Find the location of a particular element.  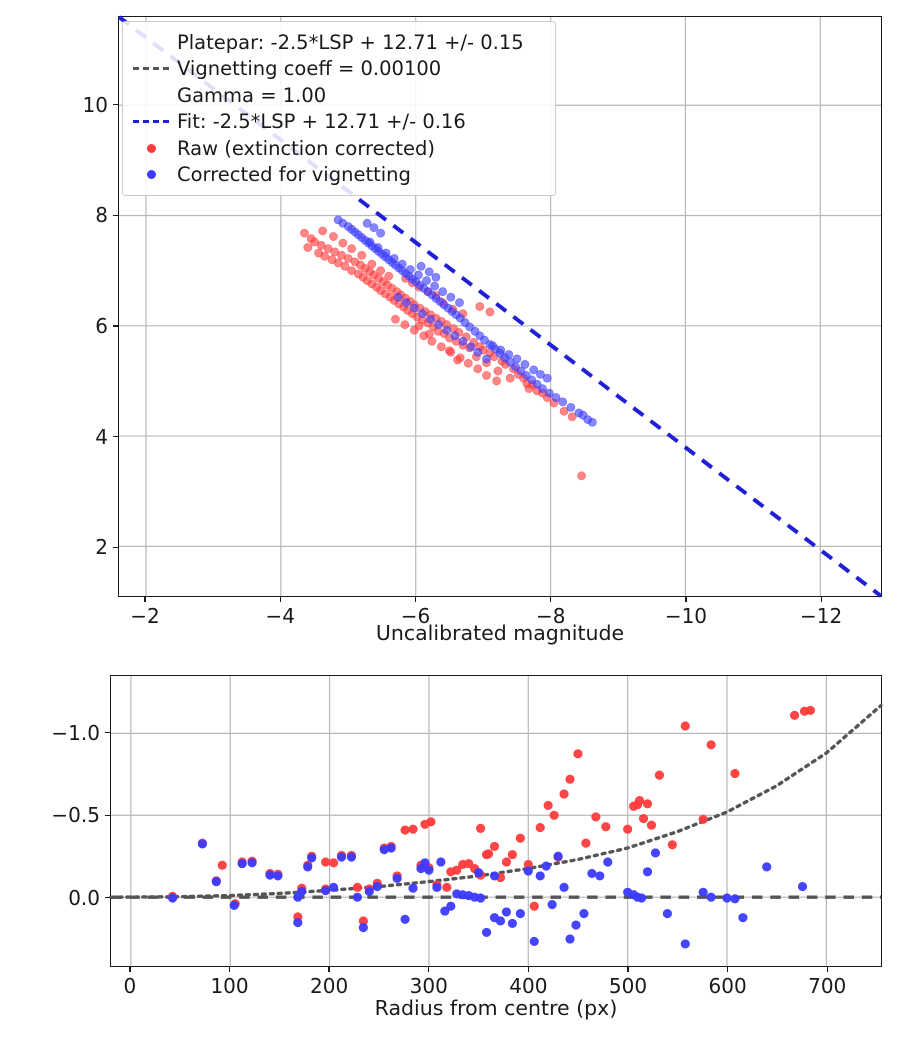

x-tick-label: 100 is located at coordinates (229, 986).